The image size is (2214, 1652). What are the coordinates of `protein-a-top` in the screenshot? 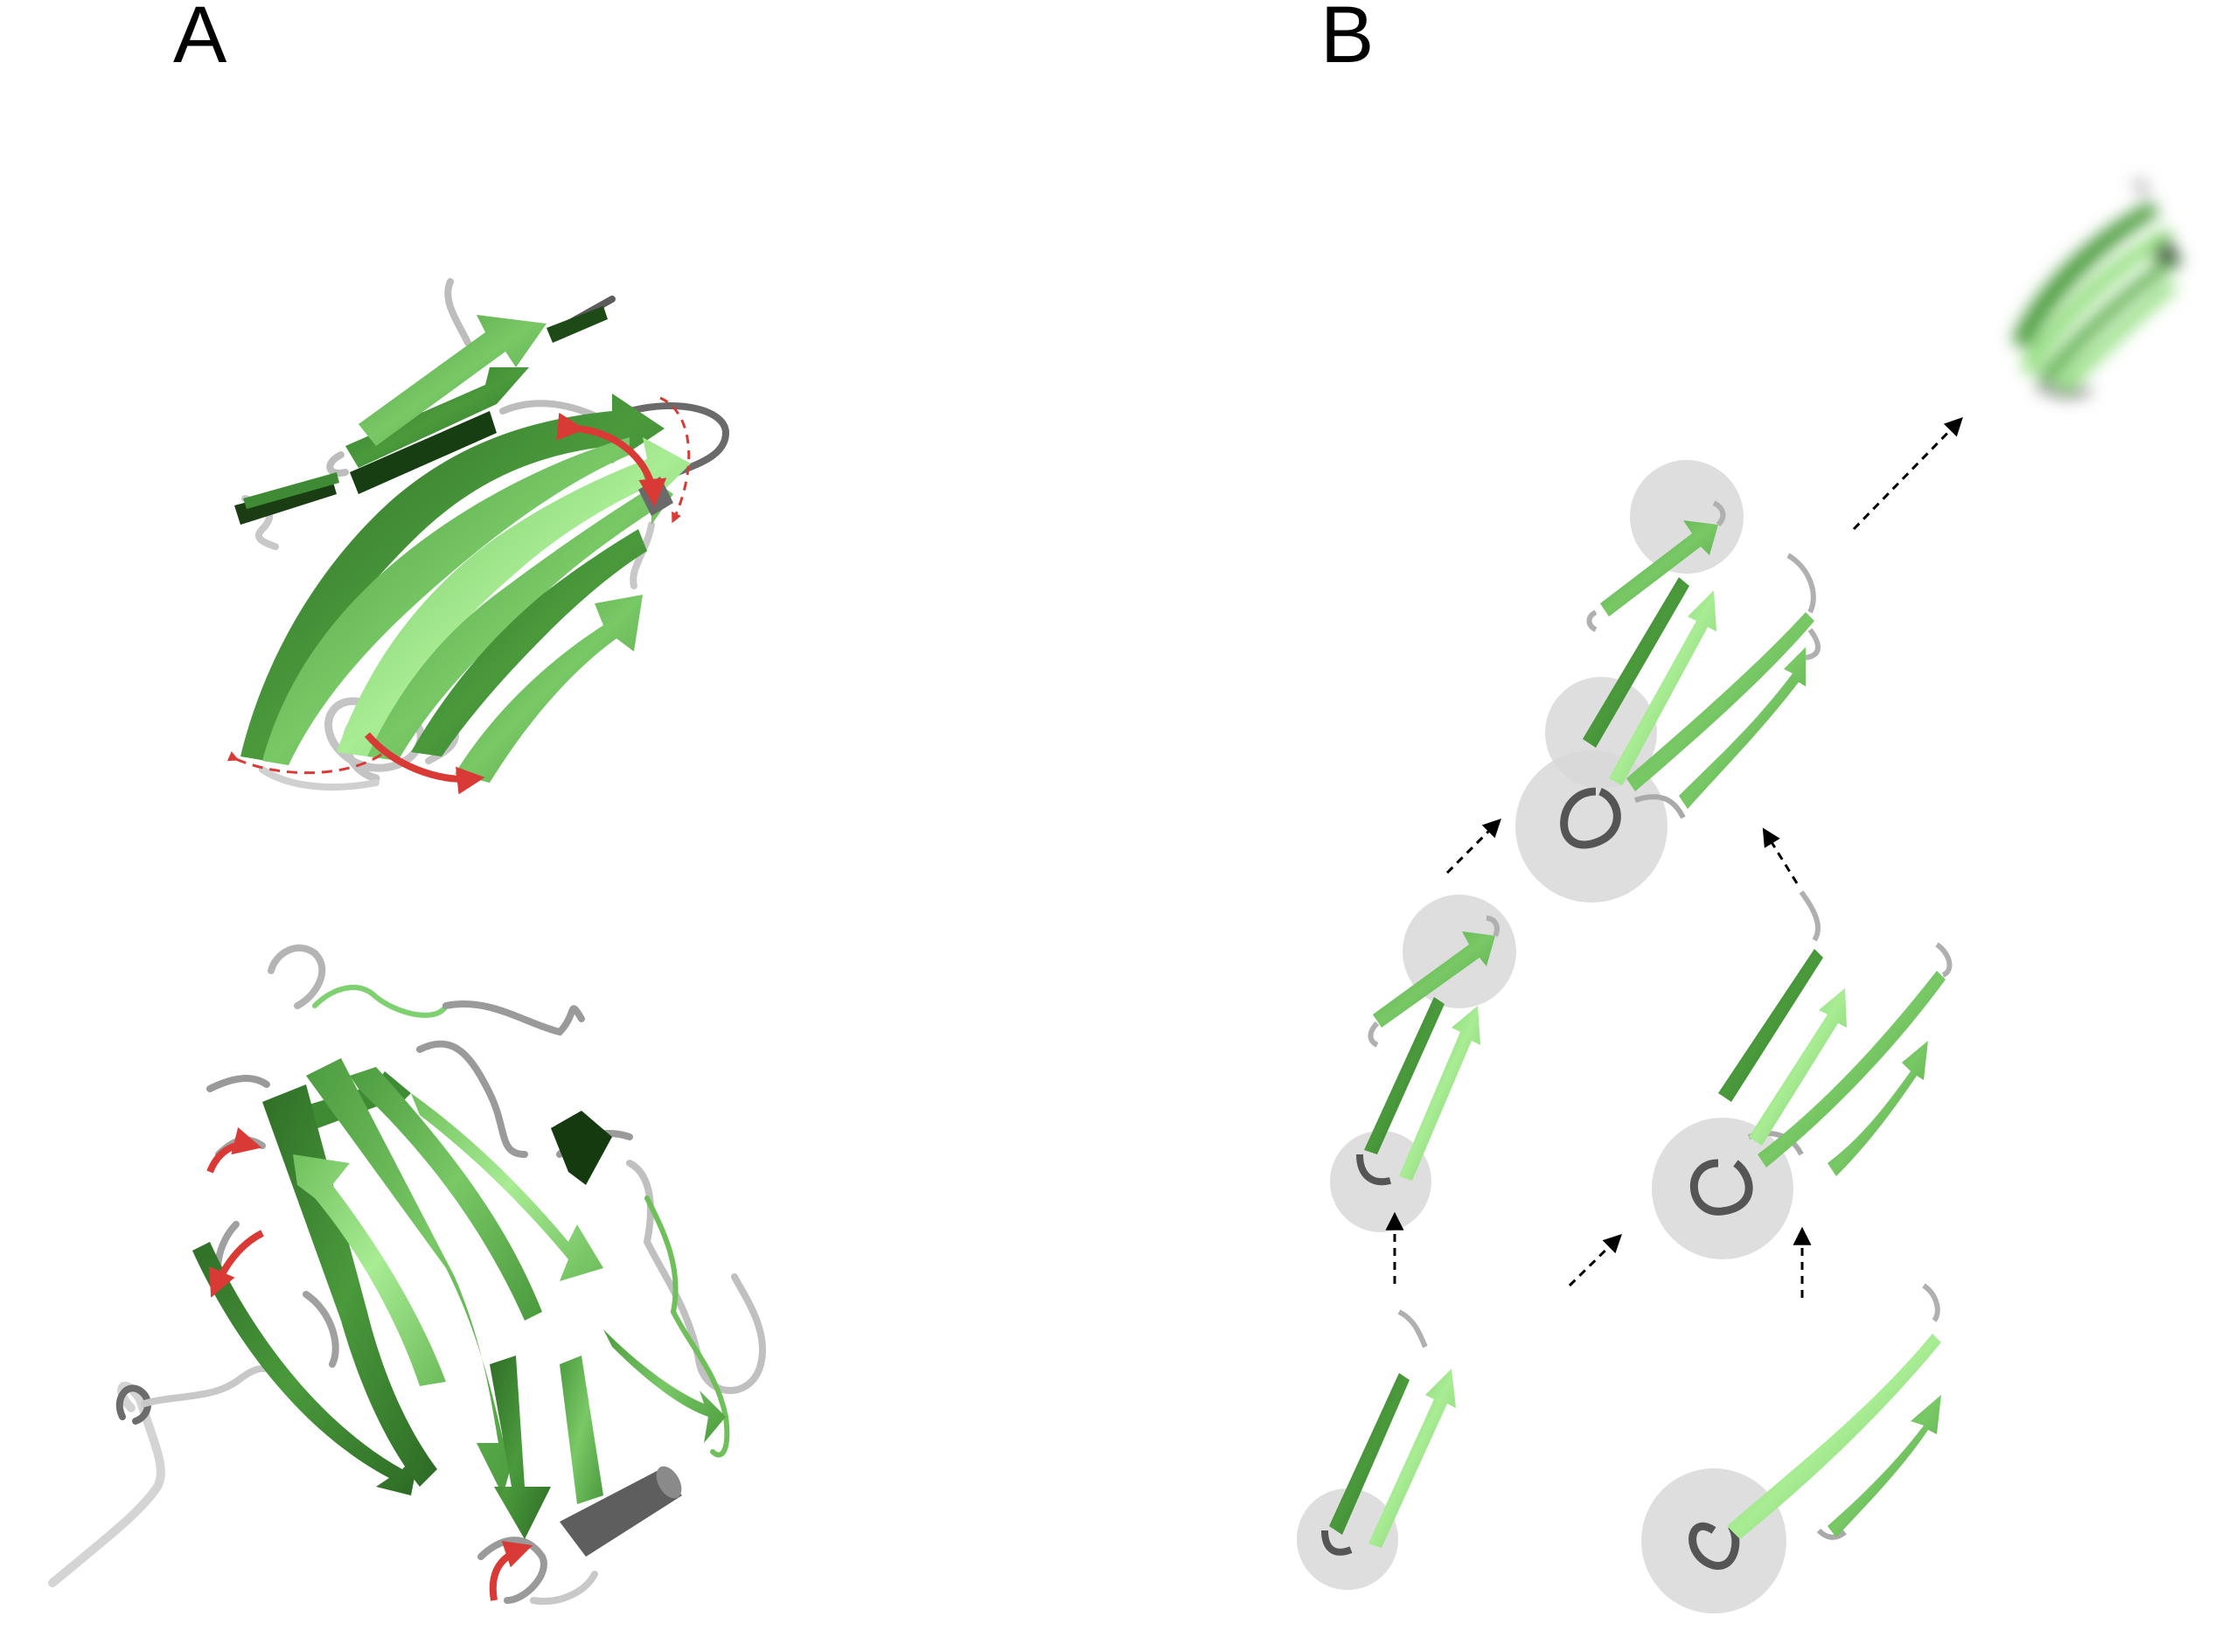 It's located at (478, 536).